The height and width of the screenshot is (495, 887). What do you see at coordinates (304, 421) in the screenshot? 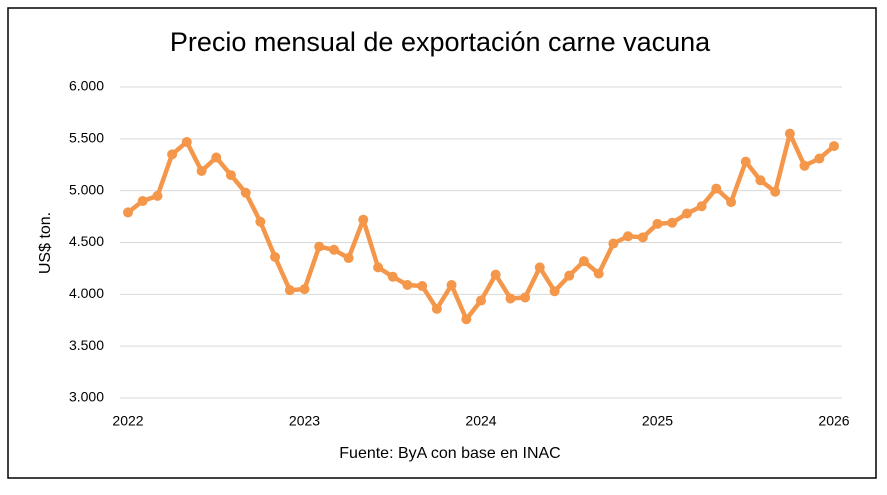
I see `x-tick-label: 2023` at bounding box center [304, 421].